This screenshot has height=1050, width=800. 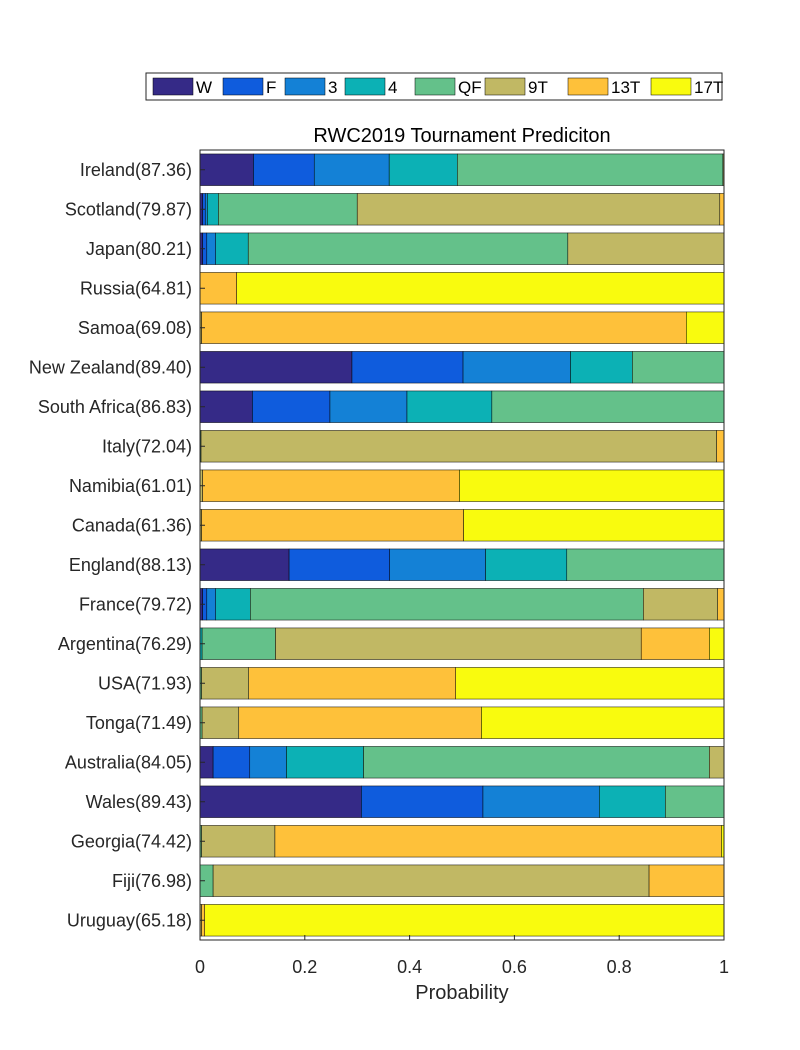 What do you see at coordinates (462, 956) in the screenshot?
I see `x-axis: 0 0.2 0.4 0.6 0.8 1` at bounding box center [462, 956].